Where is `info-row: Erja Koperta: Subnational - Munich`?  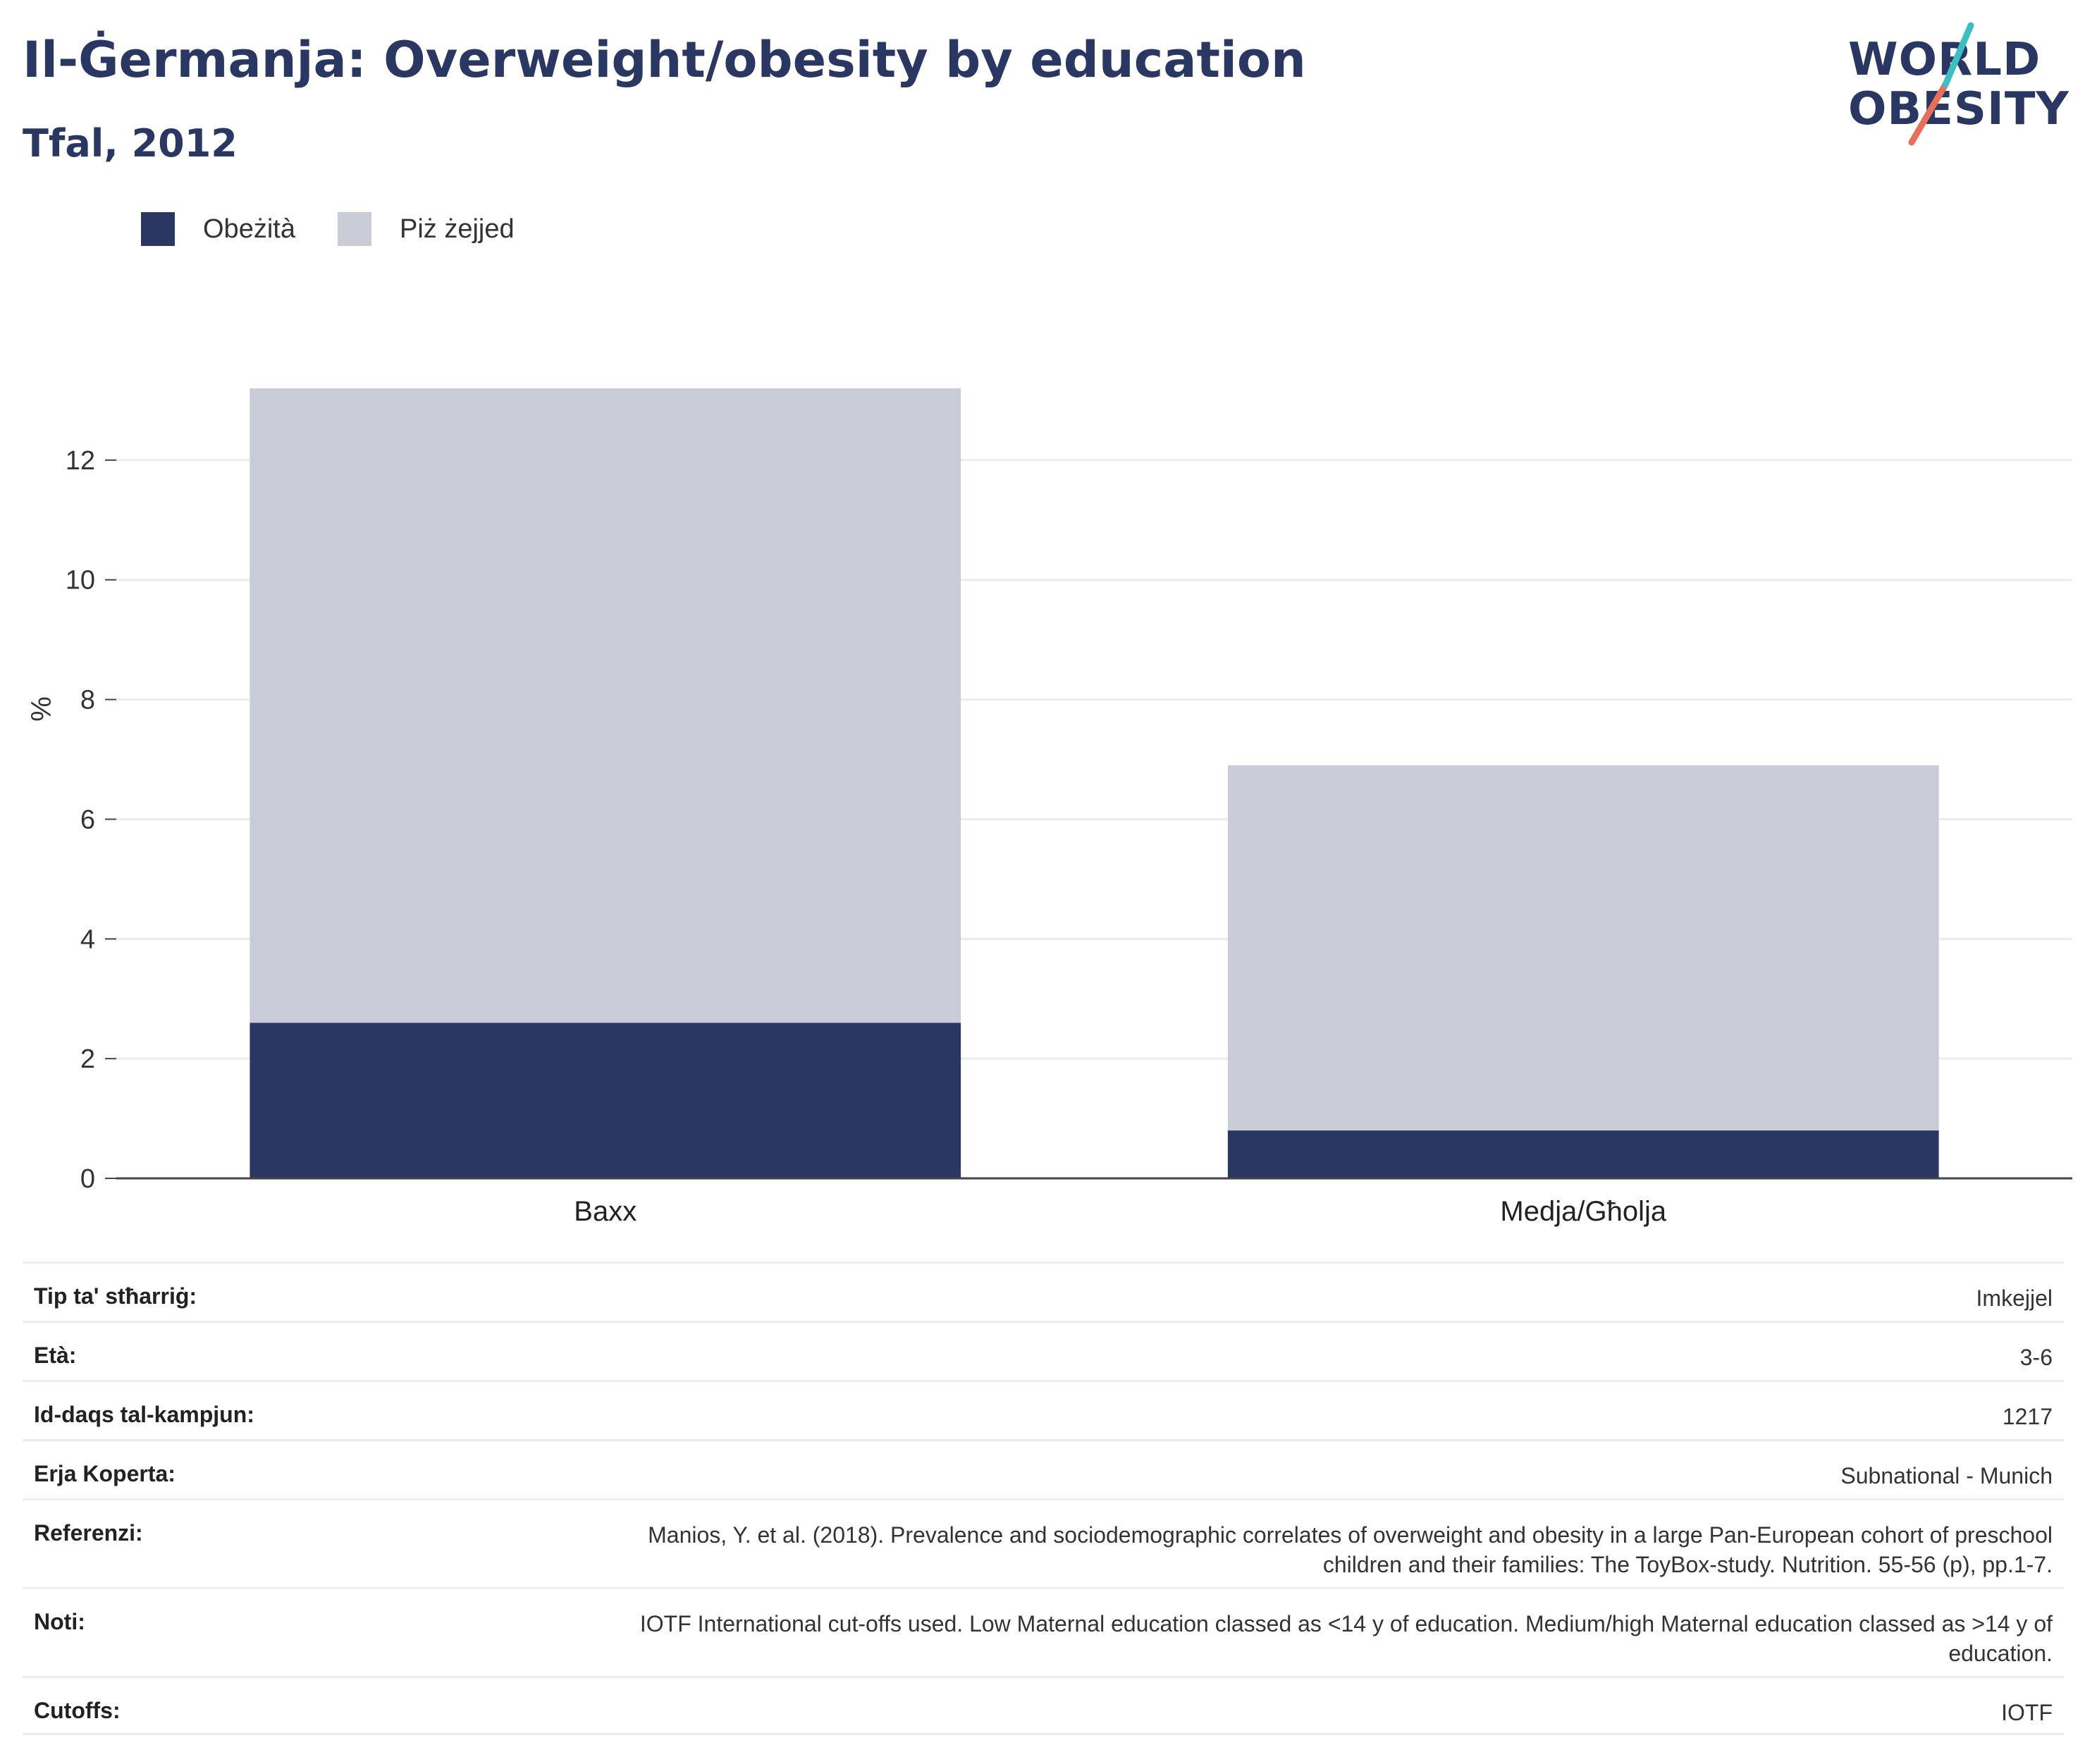
info-row: Erja Koperta: Subnational - Munich is located at coordinates (1043, 1468).